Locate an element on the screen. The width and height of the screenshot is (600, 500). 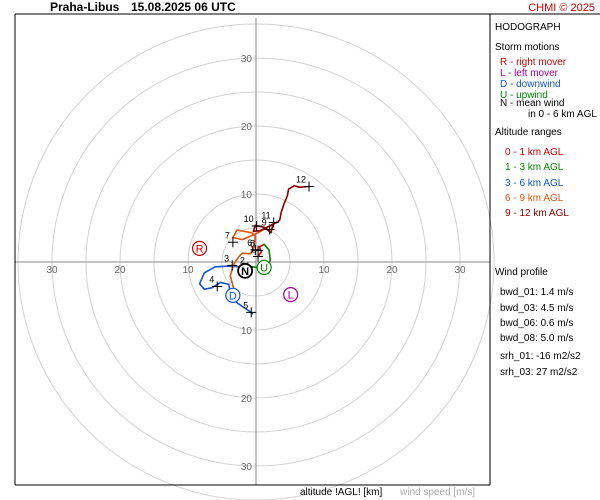
storm-motion-label-U: U is located at coordinates (264, 268).